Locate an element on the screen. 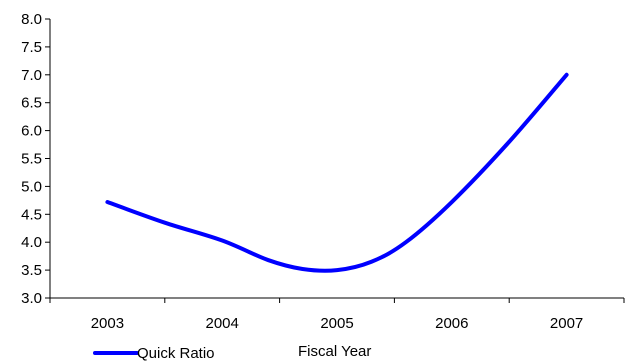  y-tick-label: 3.5 is located at coordinates (31, 270).